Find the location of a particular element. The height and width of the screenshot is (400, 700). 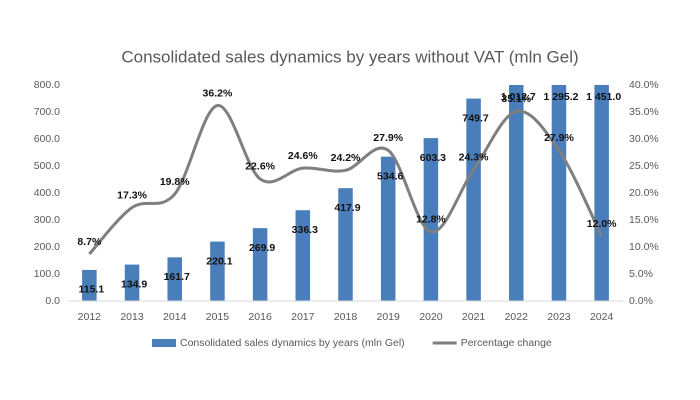

y-tick-label: 0.0 is located at coordinates (52, 301).